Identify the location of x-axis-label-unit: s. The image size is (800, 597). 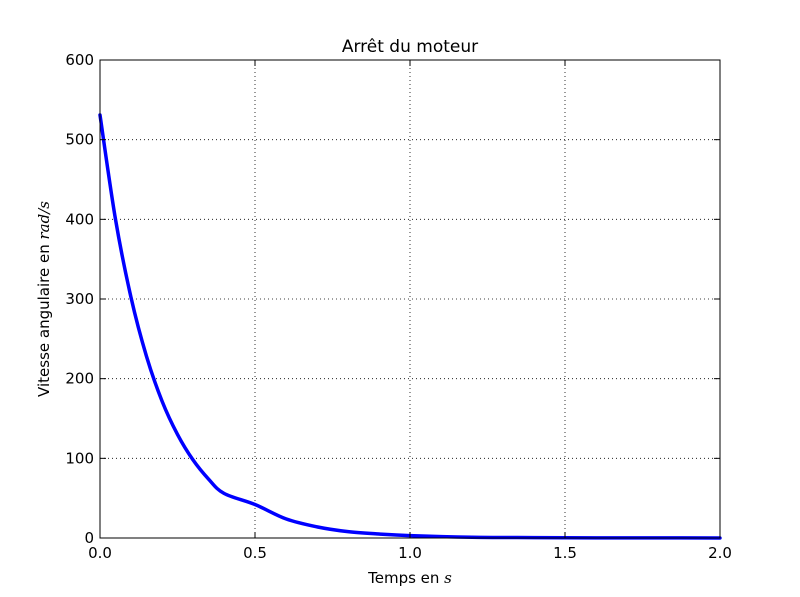
(448, 578).